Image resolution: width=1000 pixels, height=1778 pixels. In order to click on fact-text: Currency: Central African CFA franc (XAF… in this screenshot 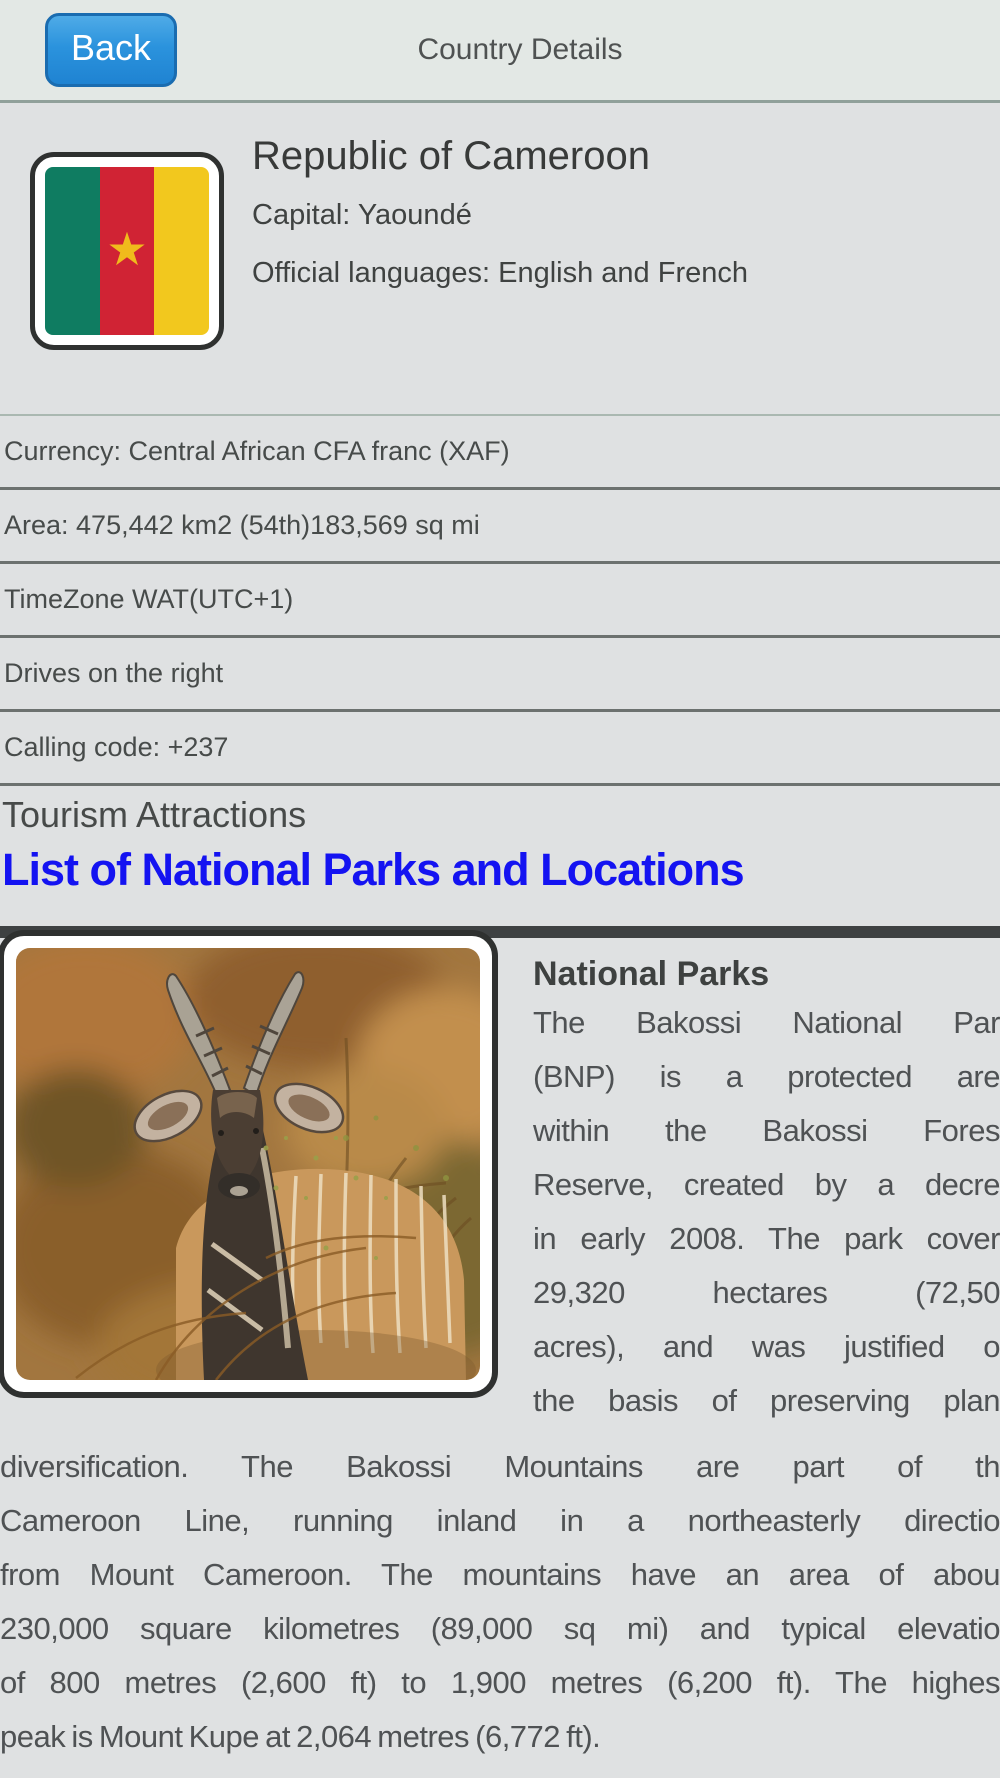, I will do `click(257, 451)`.